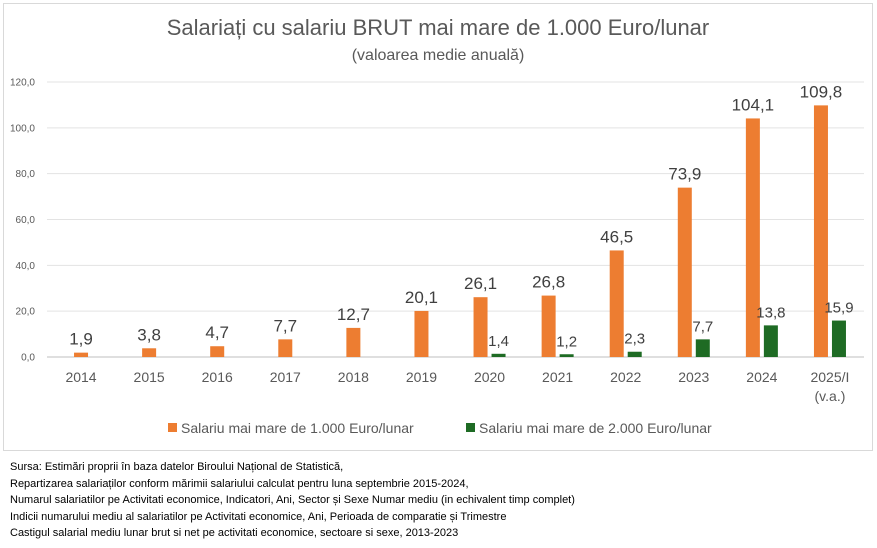 The height and width of the screenshot is (548, 877). I want to click on y-tick-label: 20,0, so click(26, 312).